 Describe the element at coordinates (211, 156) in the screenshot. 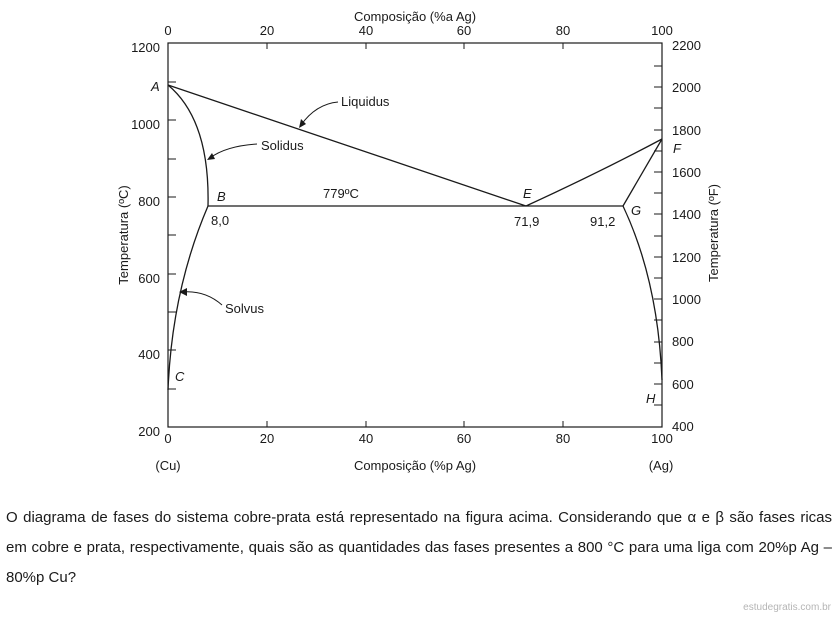

I see `solidus-arrow-head` at that location.